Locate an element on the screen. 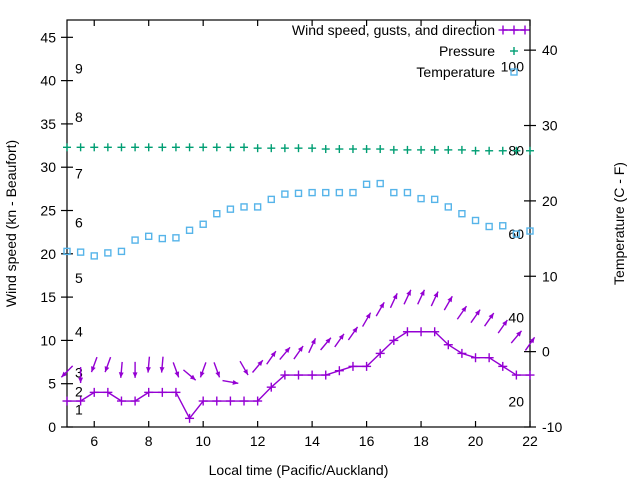  x-tick-label: 8 is located at coordinates (149, 441).